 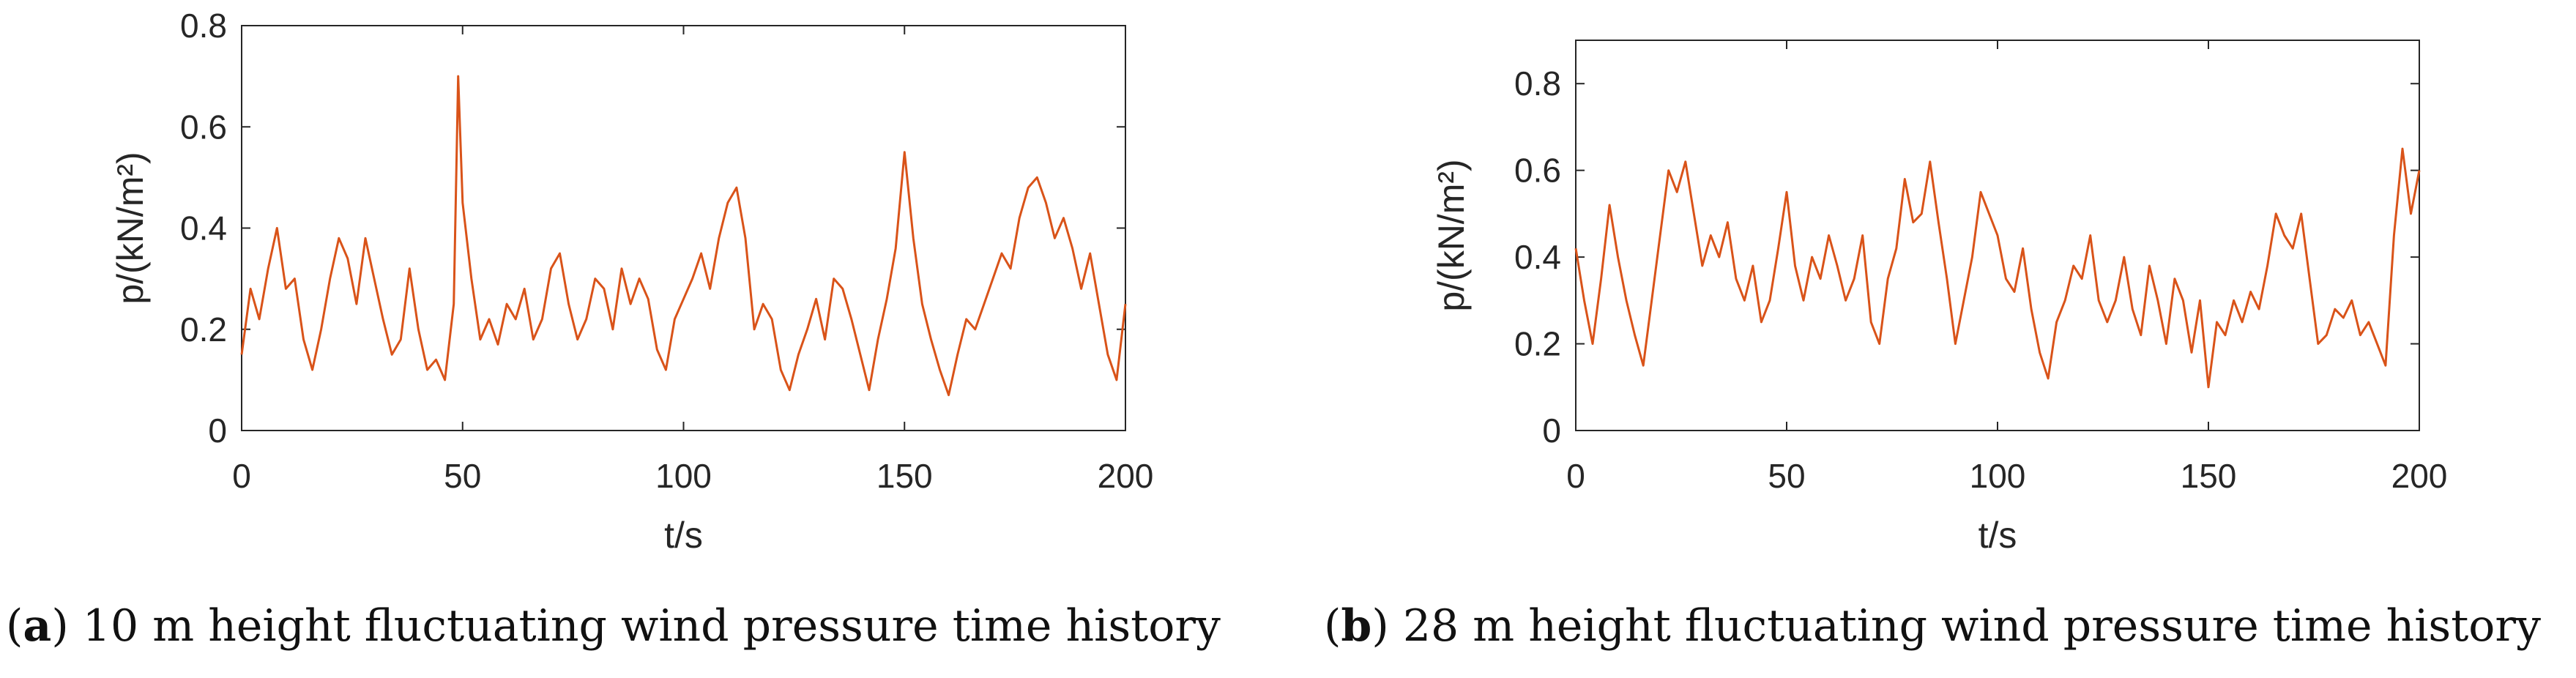 I want to click on chart-b-y-tick-label-1: 0.2, so click(x=1537, y=344).